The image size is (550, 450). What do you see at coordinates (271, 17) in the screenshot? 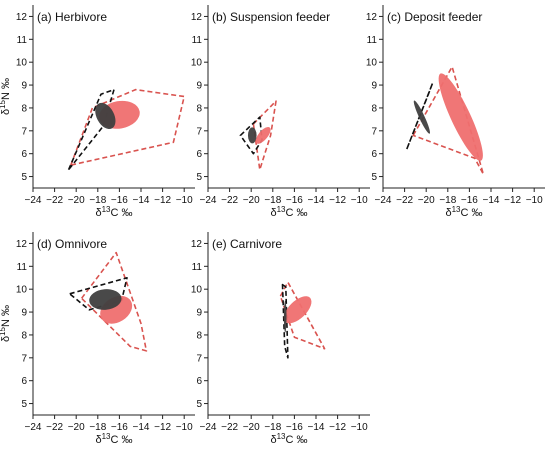
I see `panel-title: (b) Suspension feeder` at bounding box center [271, 17].